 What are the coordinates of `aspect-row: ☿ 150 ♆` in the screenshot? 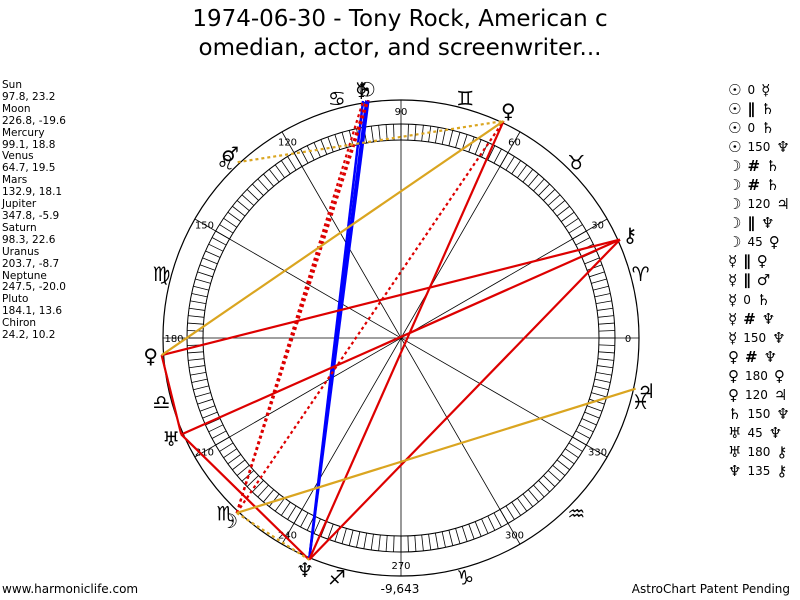 It's located at (759, 337).